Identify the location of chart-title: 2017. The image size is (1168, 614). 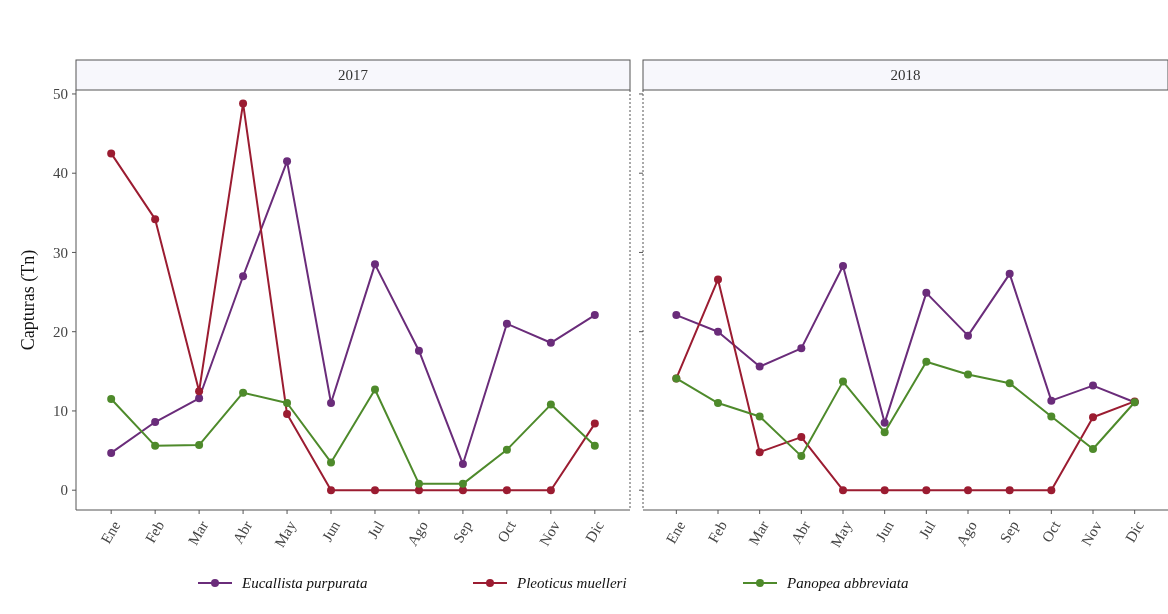
(353, 75).